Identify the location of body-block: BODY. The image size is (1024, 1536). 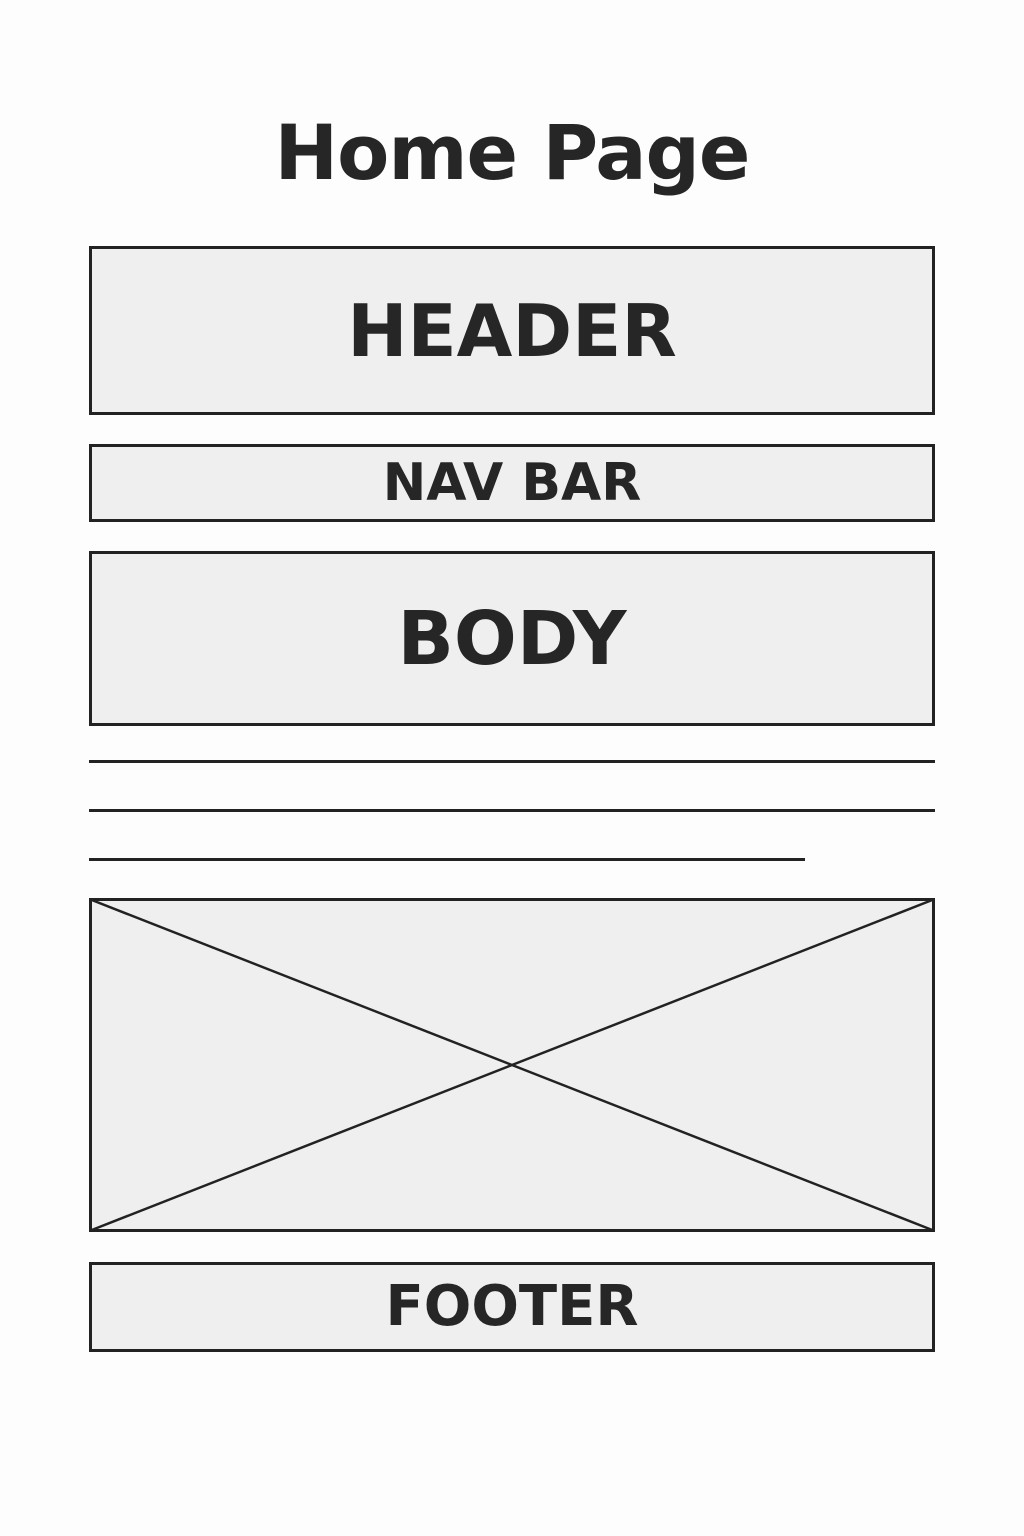
(512, 638).